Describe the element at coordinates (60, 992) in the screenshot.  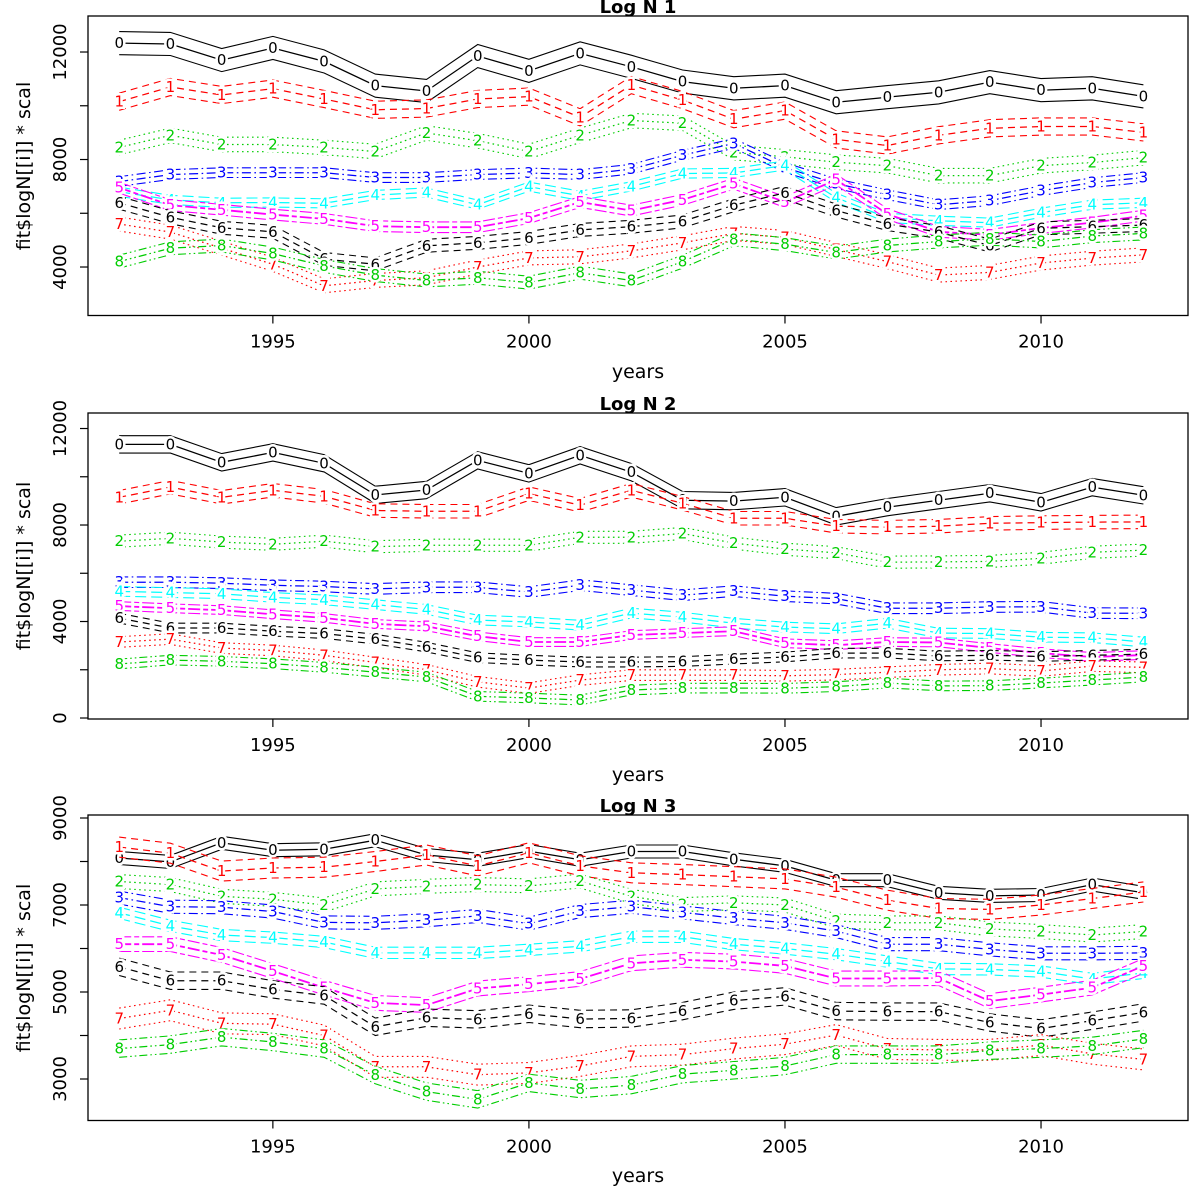
I see `y-tick-label: 5000` at that location.